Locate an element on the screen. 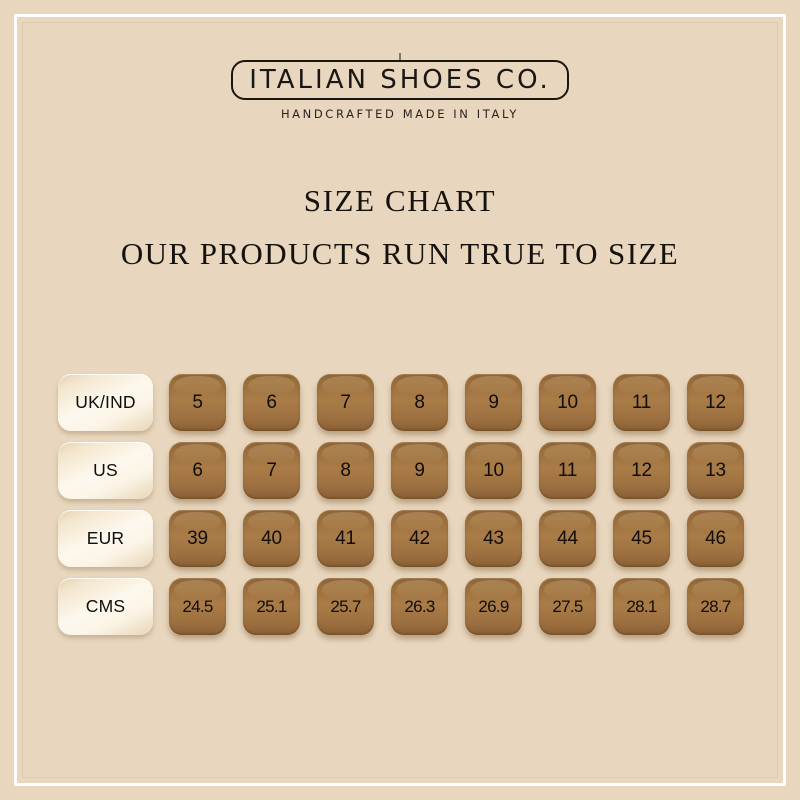 This screenshot has width=800, height=800. size-cell: 26.3 is located at coordinates (419, 606).